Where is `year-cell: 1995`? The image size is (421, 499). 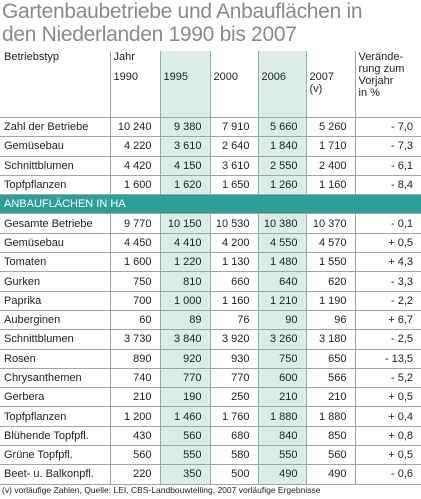 year-cell: 1995 is located at coordinates (184, 92).